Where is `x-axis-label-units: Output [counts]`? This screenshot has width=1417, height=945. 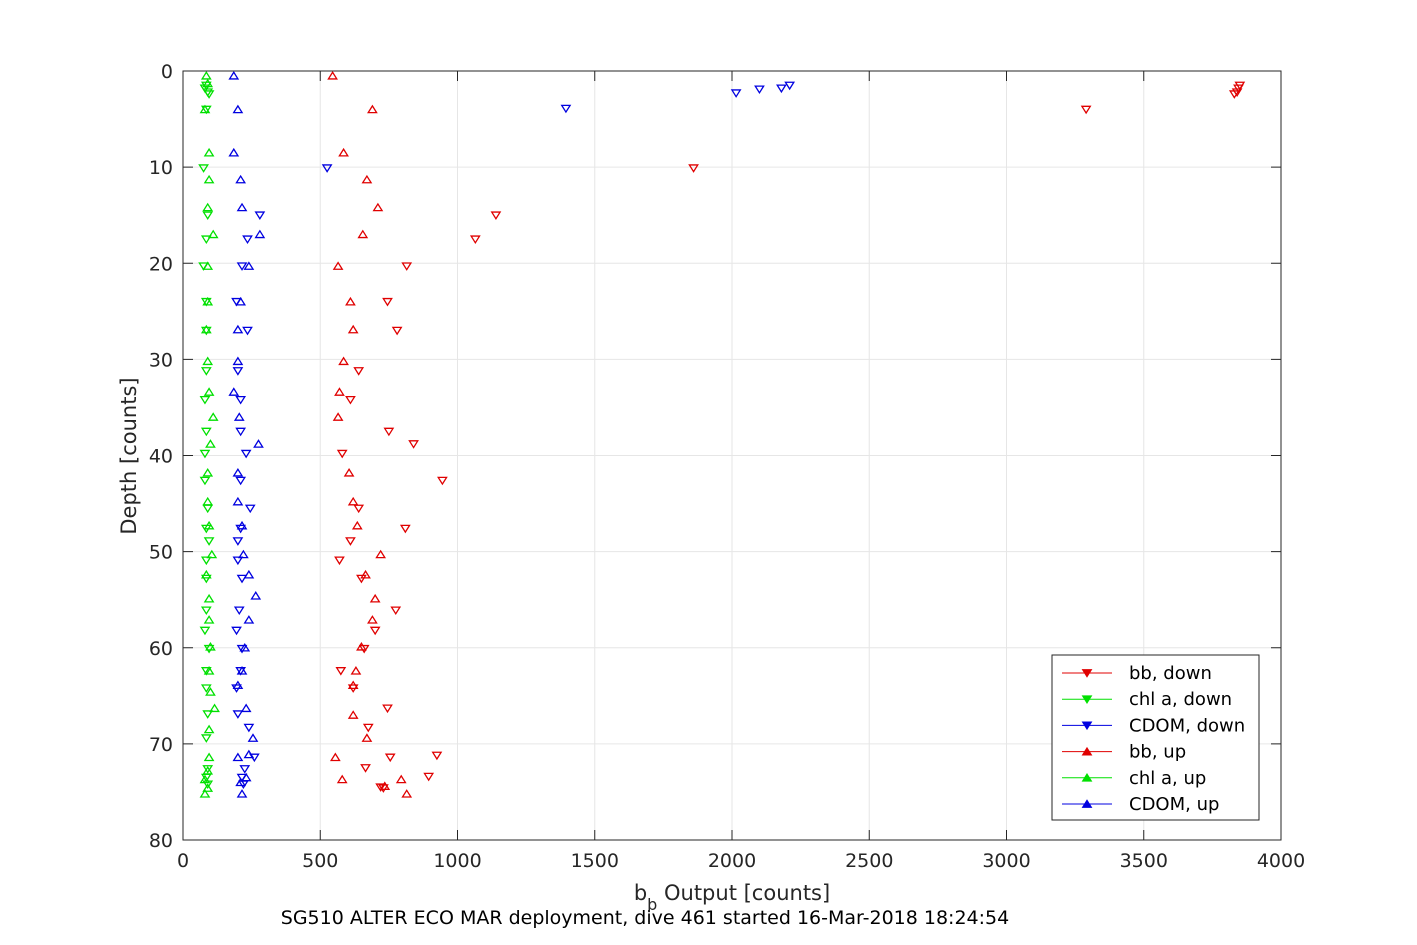
x-axis-label-units: Output [counts] is located at coordinates (743, 893).